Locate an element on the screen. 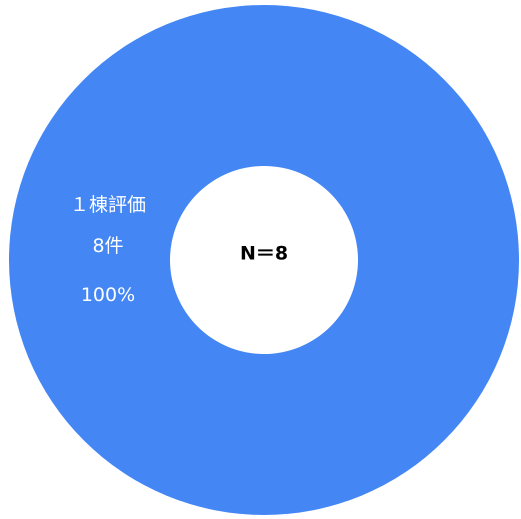  slice-labels-group: １棟評価 8件 100% is located at coordinates (108, 250).